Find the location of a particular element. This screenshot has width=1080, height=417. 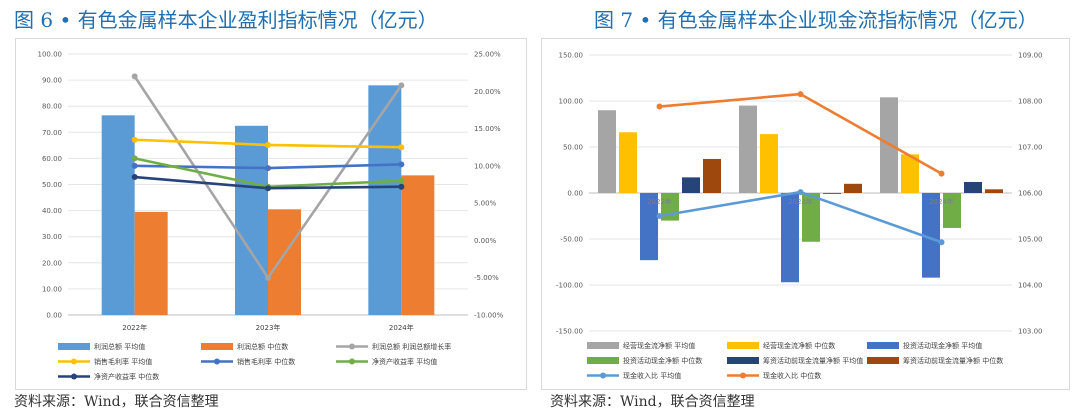

point-s4-c2 is located at coordinates (401, 164).